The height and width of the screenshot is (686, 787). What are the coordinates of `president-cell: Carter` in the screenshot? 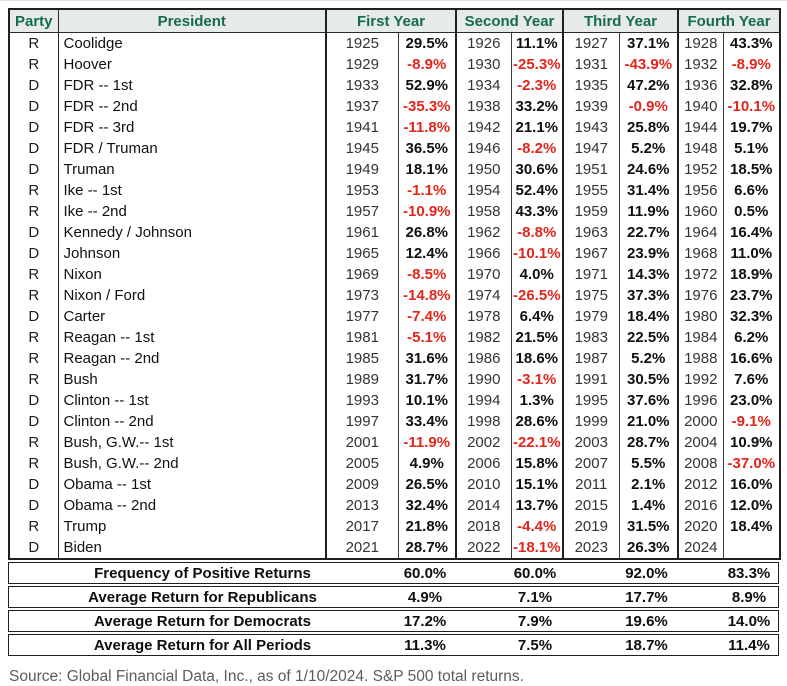 It's located at (191, 316).